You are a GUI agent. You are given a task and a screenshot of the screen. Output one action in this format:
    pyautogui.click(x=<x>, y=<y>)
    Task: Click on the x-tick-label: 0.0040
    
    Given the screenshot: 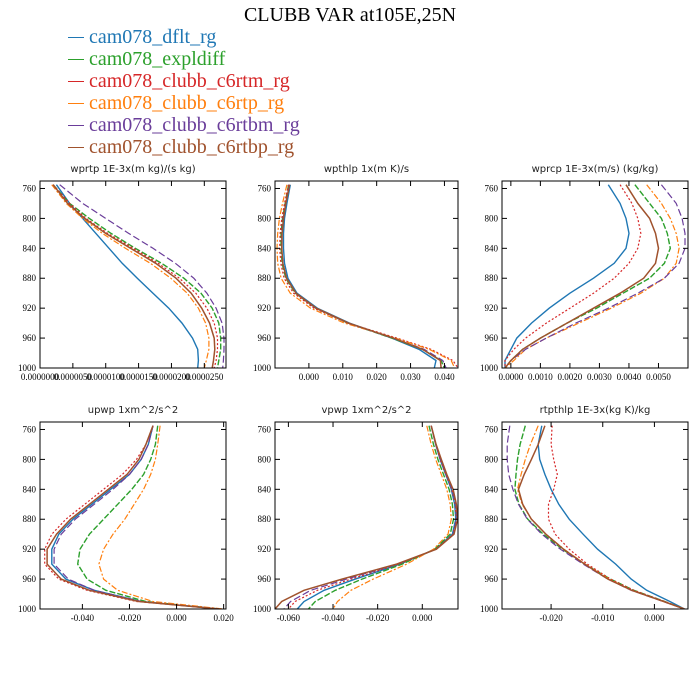 What is the action you would take?
    pyautogui.click(x=629, y=377)
    